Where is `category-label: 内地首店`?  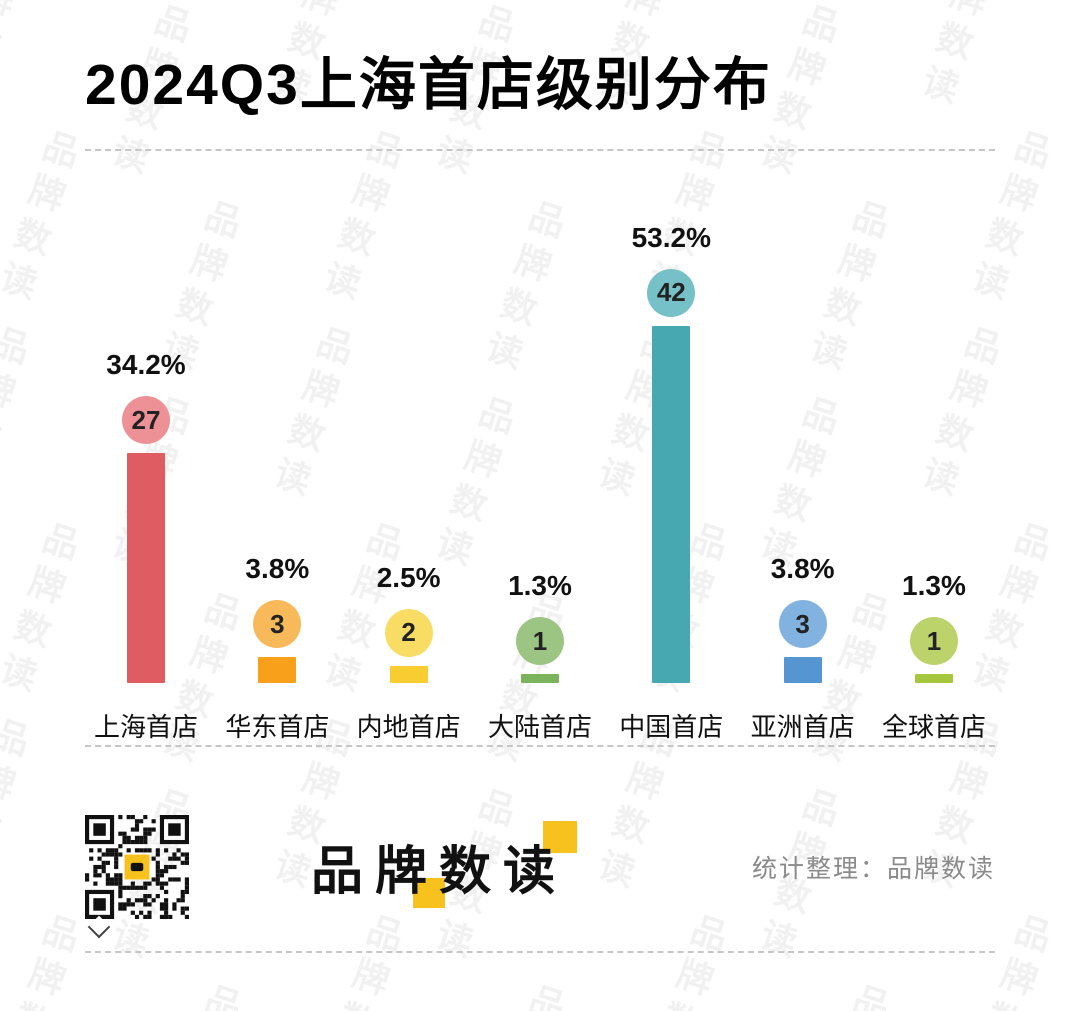 category-label: 内地首店 is located at coordinates (408, 726).